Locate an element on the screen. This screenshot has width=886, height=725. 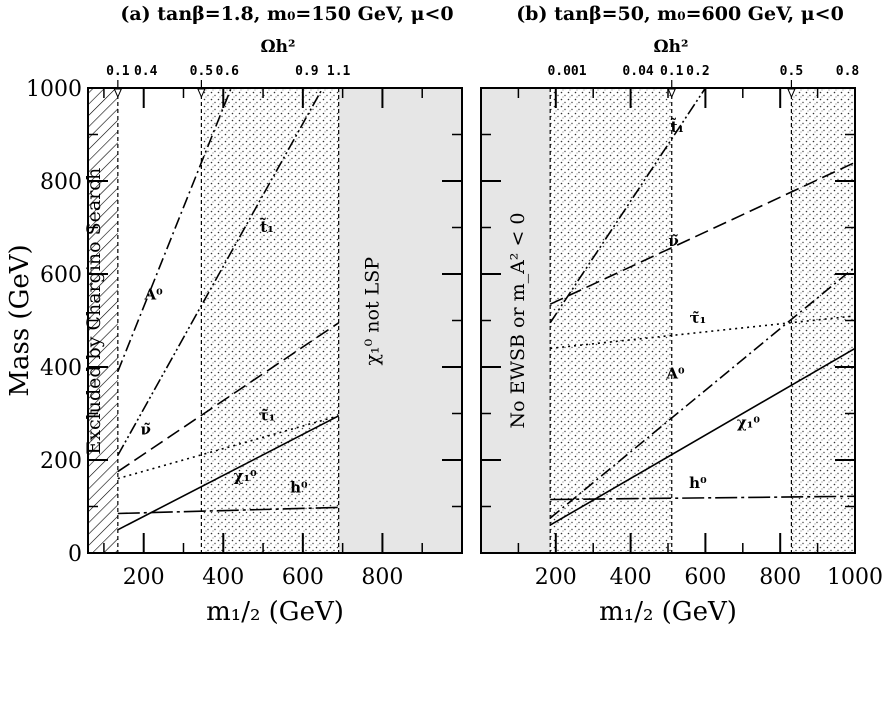
top-tick-label: 0.04 is located at coordinates (637, 71).